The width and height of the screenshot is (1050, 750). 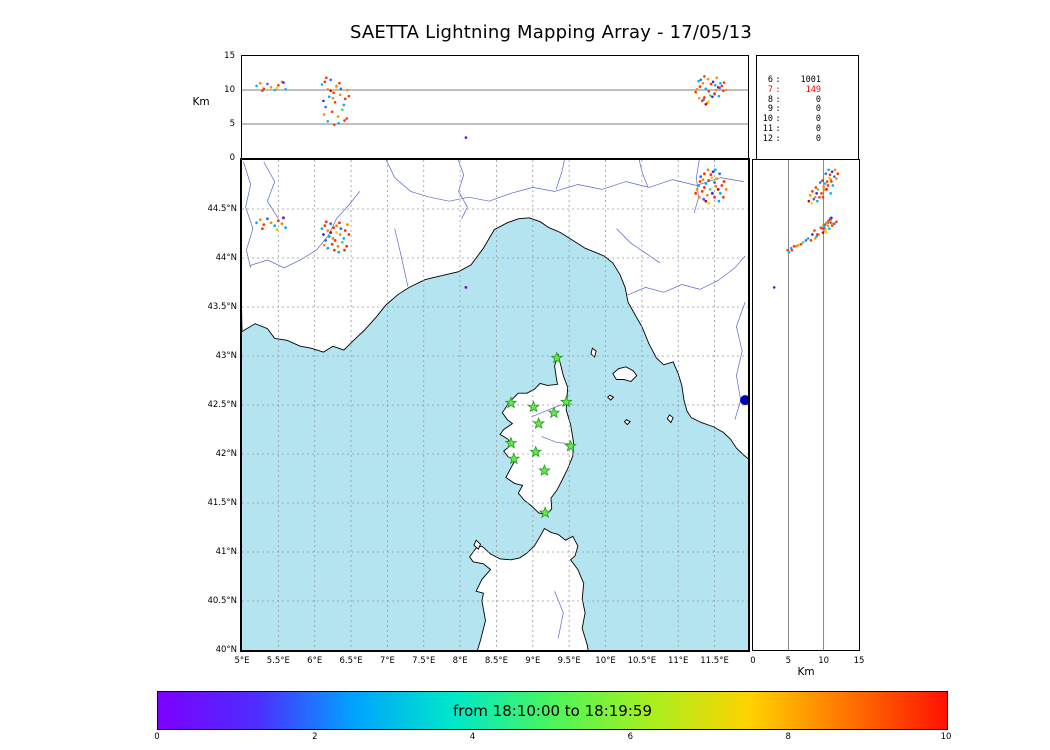 What do you see at coordinates (552, 710) in the screenshot?
I see `time-window-label: from 18:10:00 to 18:19:59` at bounding box center [552, 710].